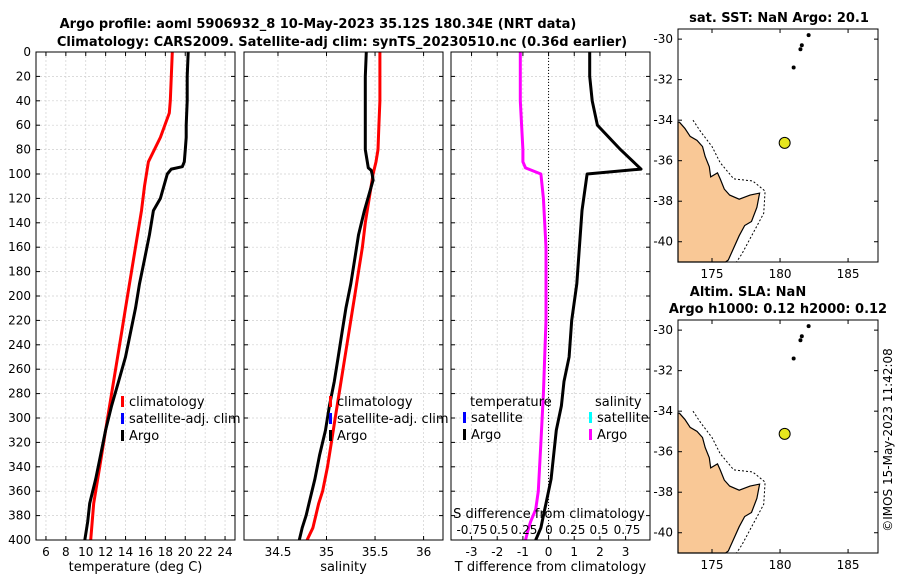 This screenshot has width=900, height=580. I want to click on x-tick-label: 8, so click(66, 552).